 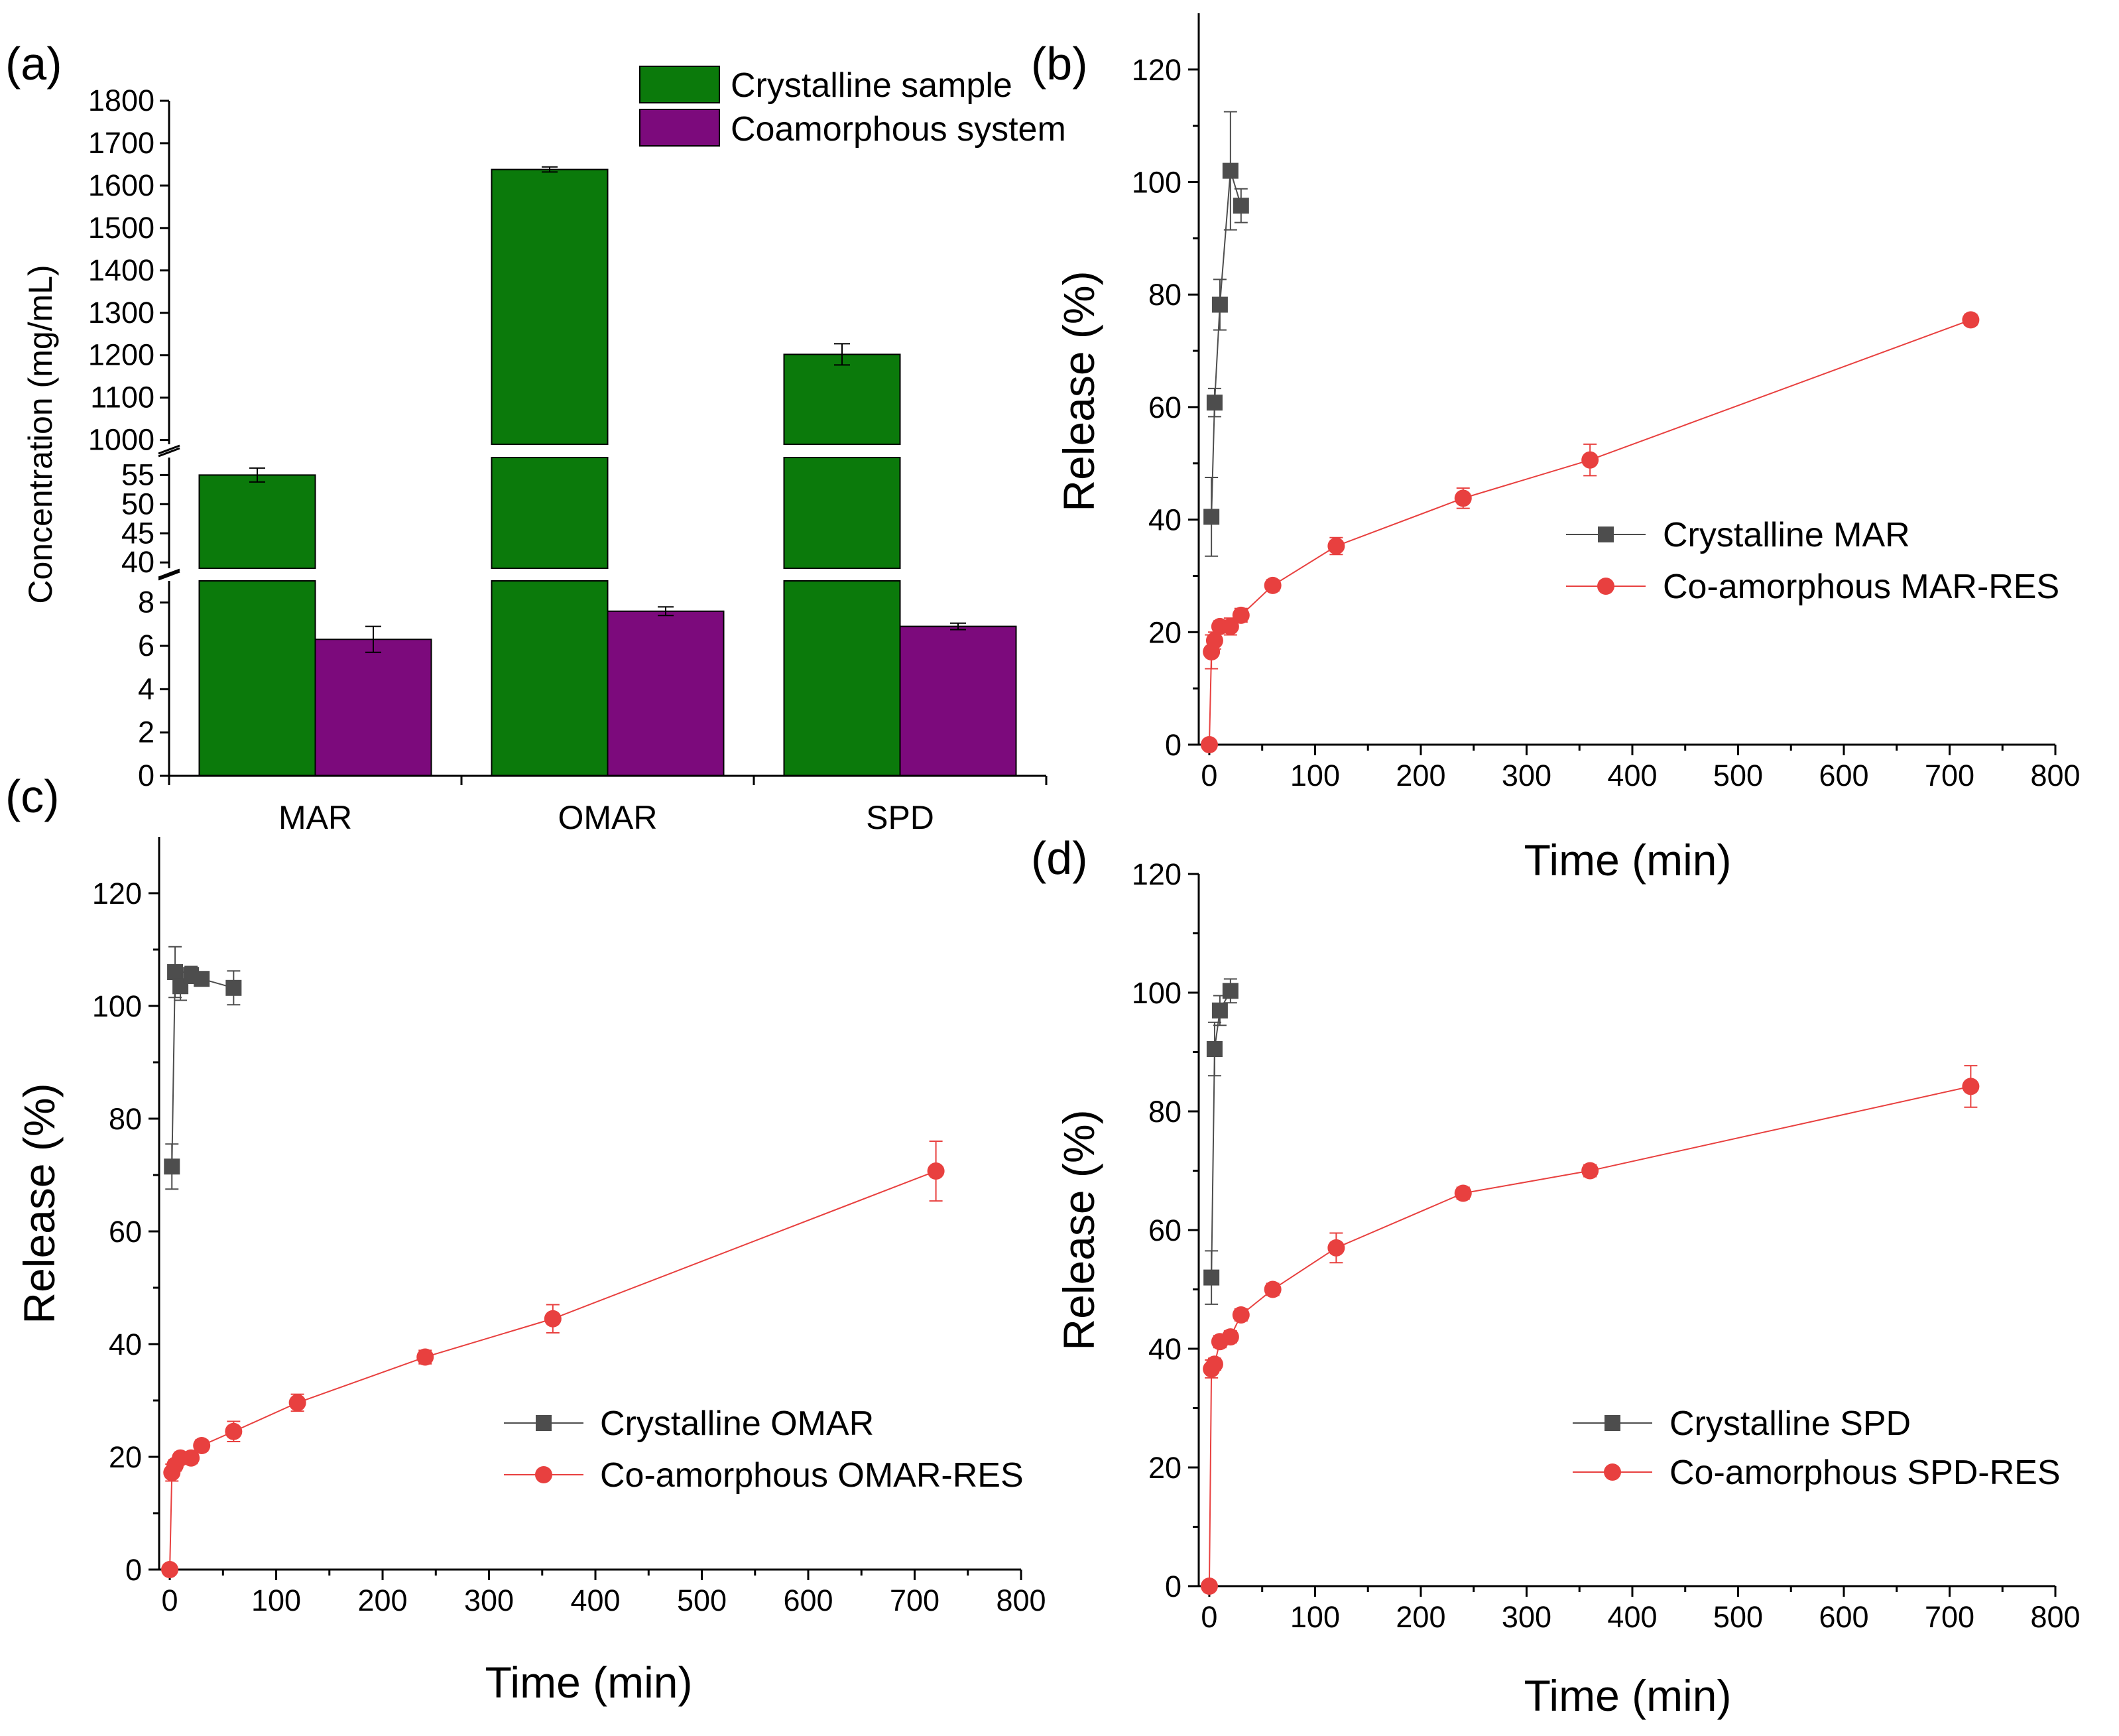 I want to click on panel-d-y-axis-title: Release (%), so click(x=1078, y=1229).